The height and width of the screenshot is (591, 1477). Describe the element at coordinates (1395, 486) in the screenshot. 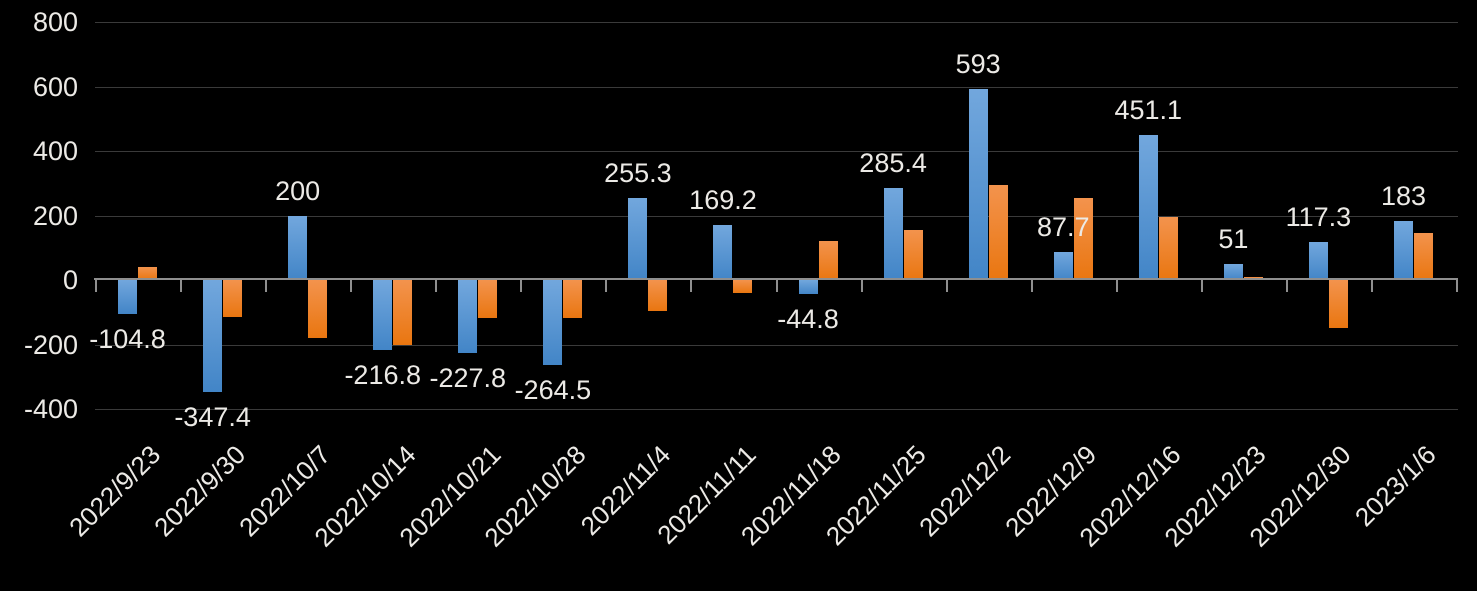

I see `x-axis-label: 2023/1/6` at that location.